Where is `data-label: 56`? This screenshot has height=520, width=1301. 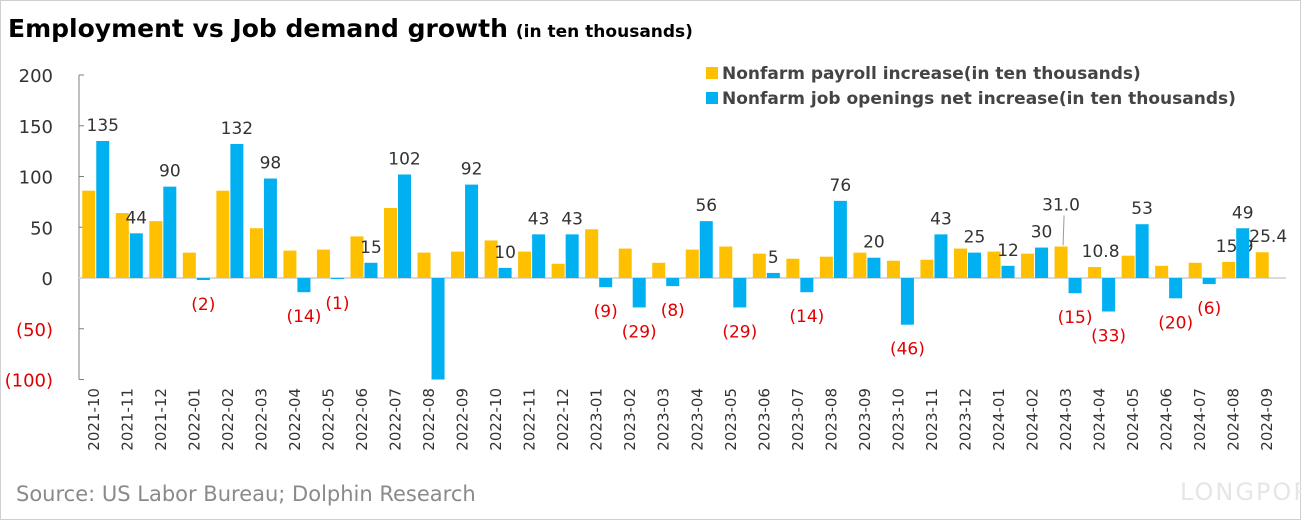 data-label: 56 is located at coordinates (706, 206).